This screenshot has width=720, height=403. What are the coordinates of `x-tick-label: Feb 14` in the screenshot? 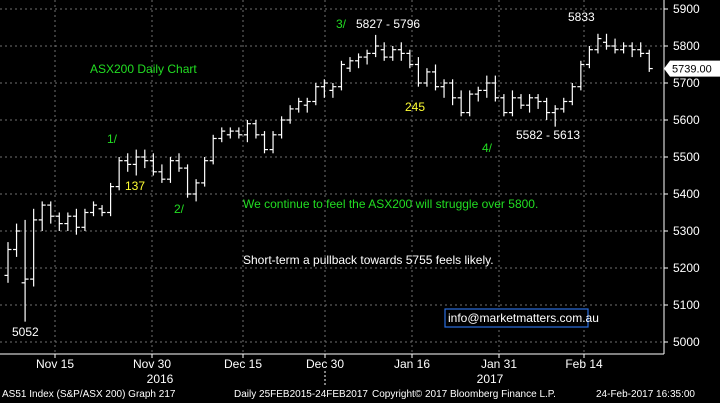 It's located at (584, 364).